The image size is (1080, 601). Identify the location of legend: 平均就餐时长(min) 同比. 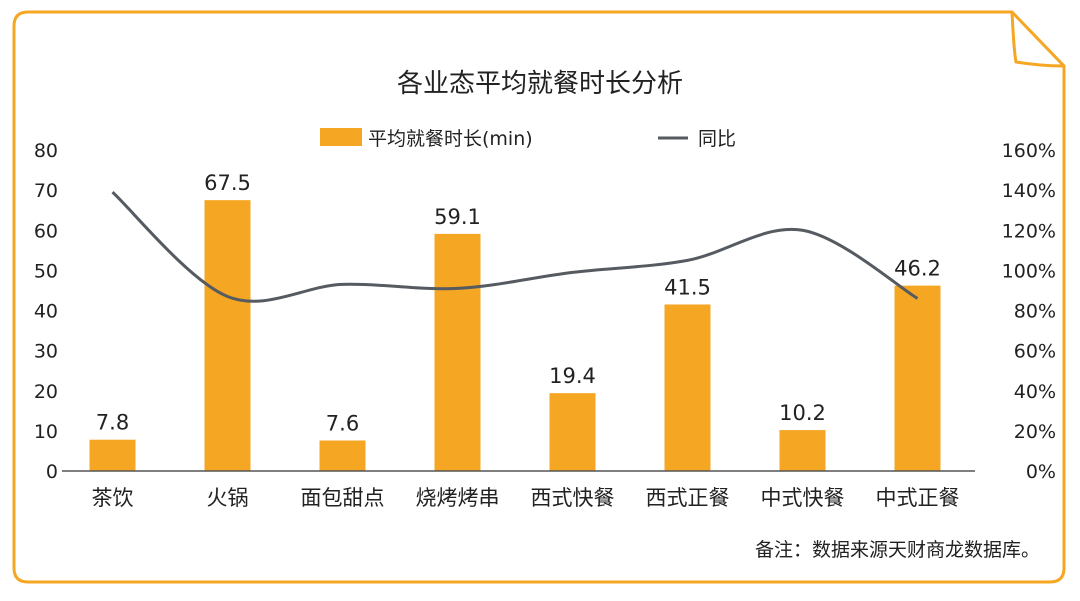
(528, 139).